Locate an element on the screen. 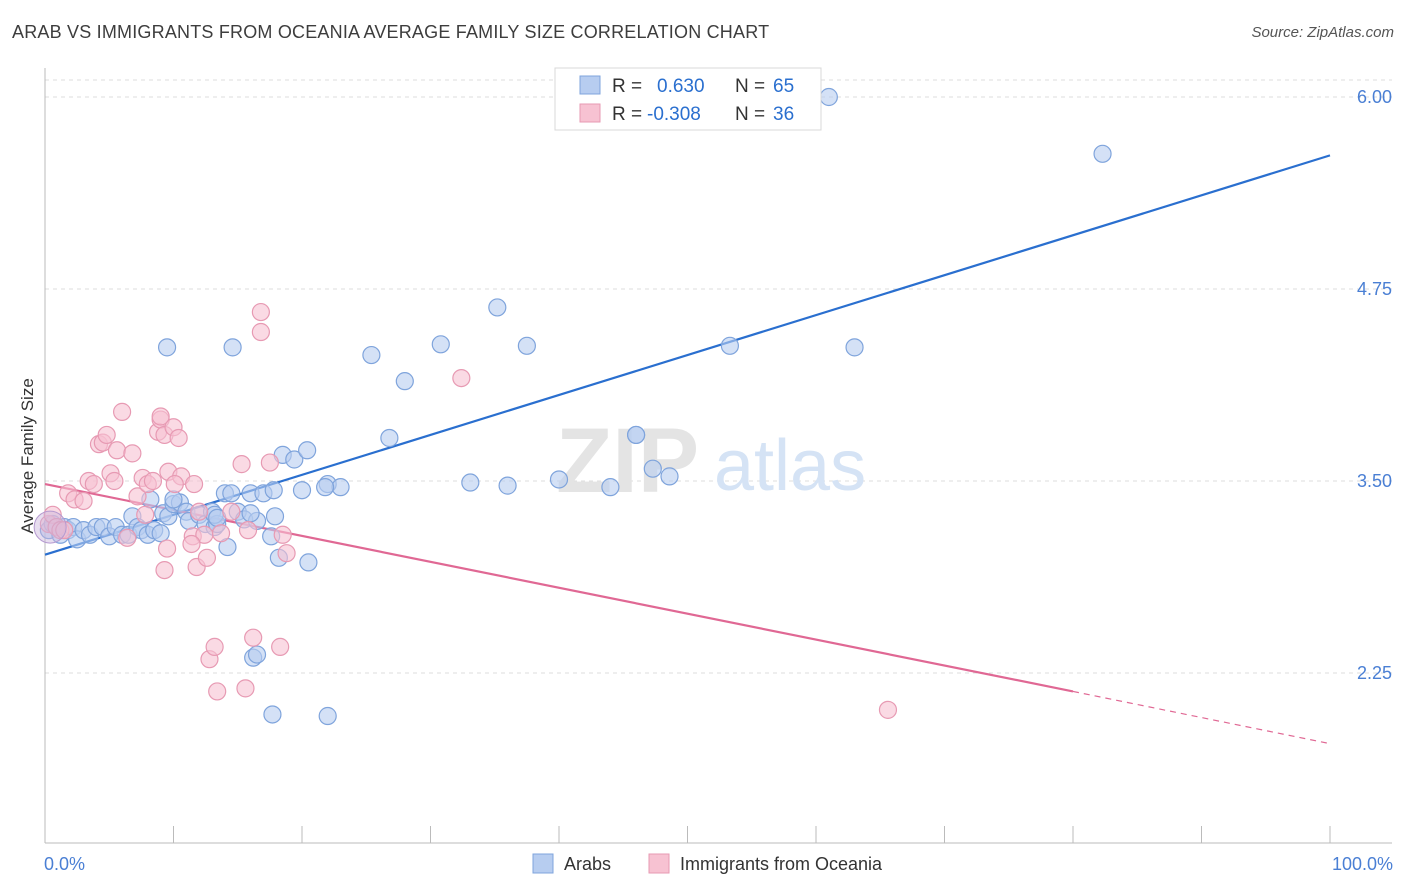  legend-n-value-arabs: 65 is located at coordinates (783, 86).